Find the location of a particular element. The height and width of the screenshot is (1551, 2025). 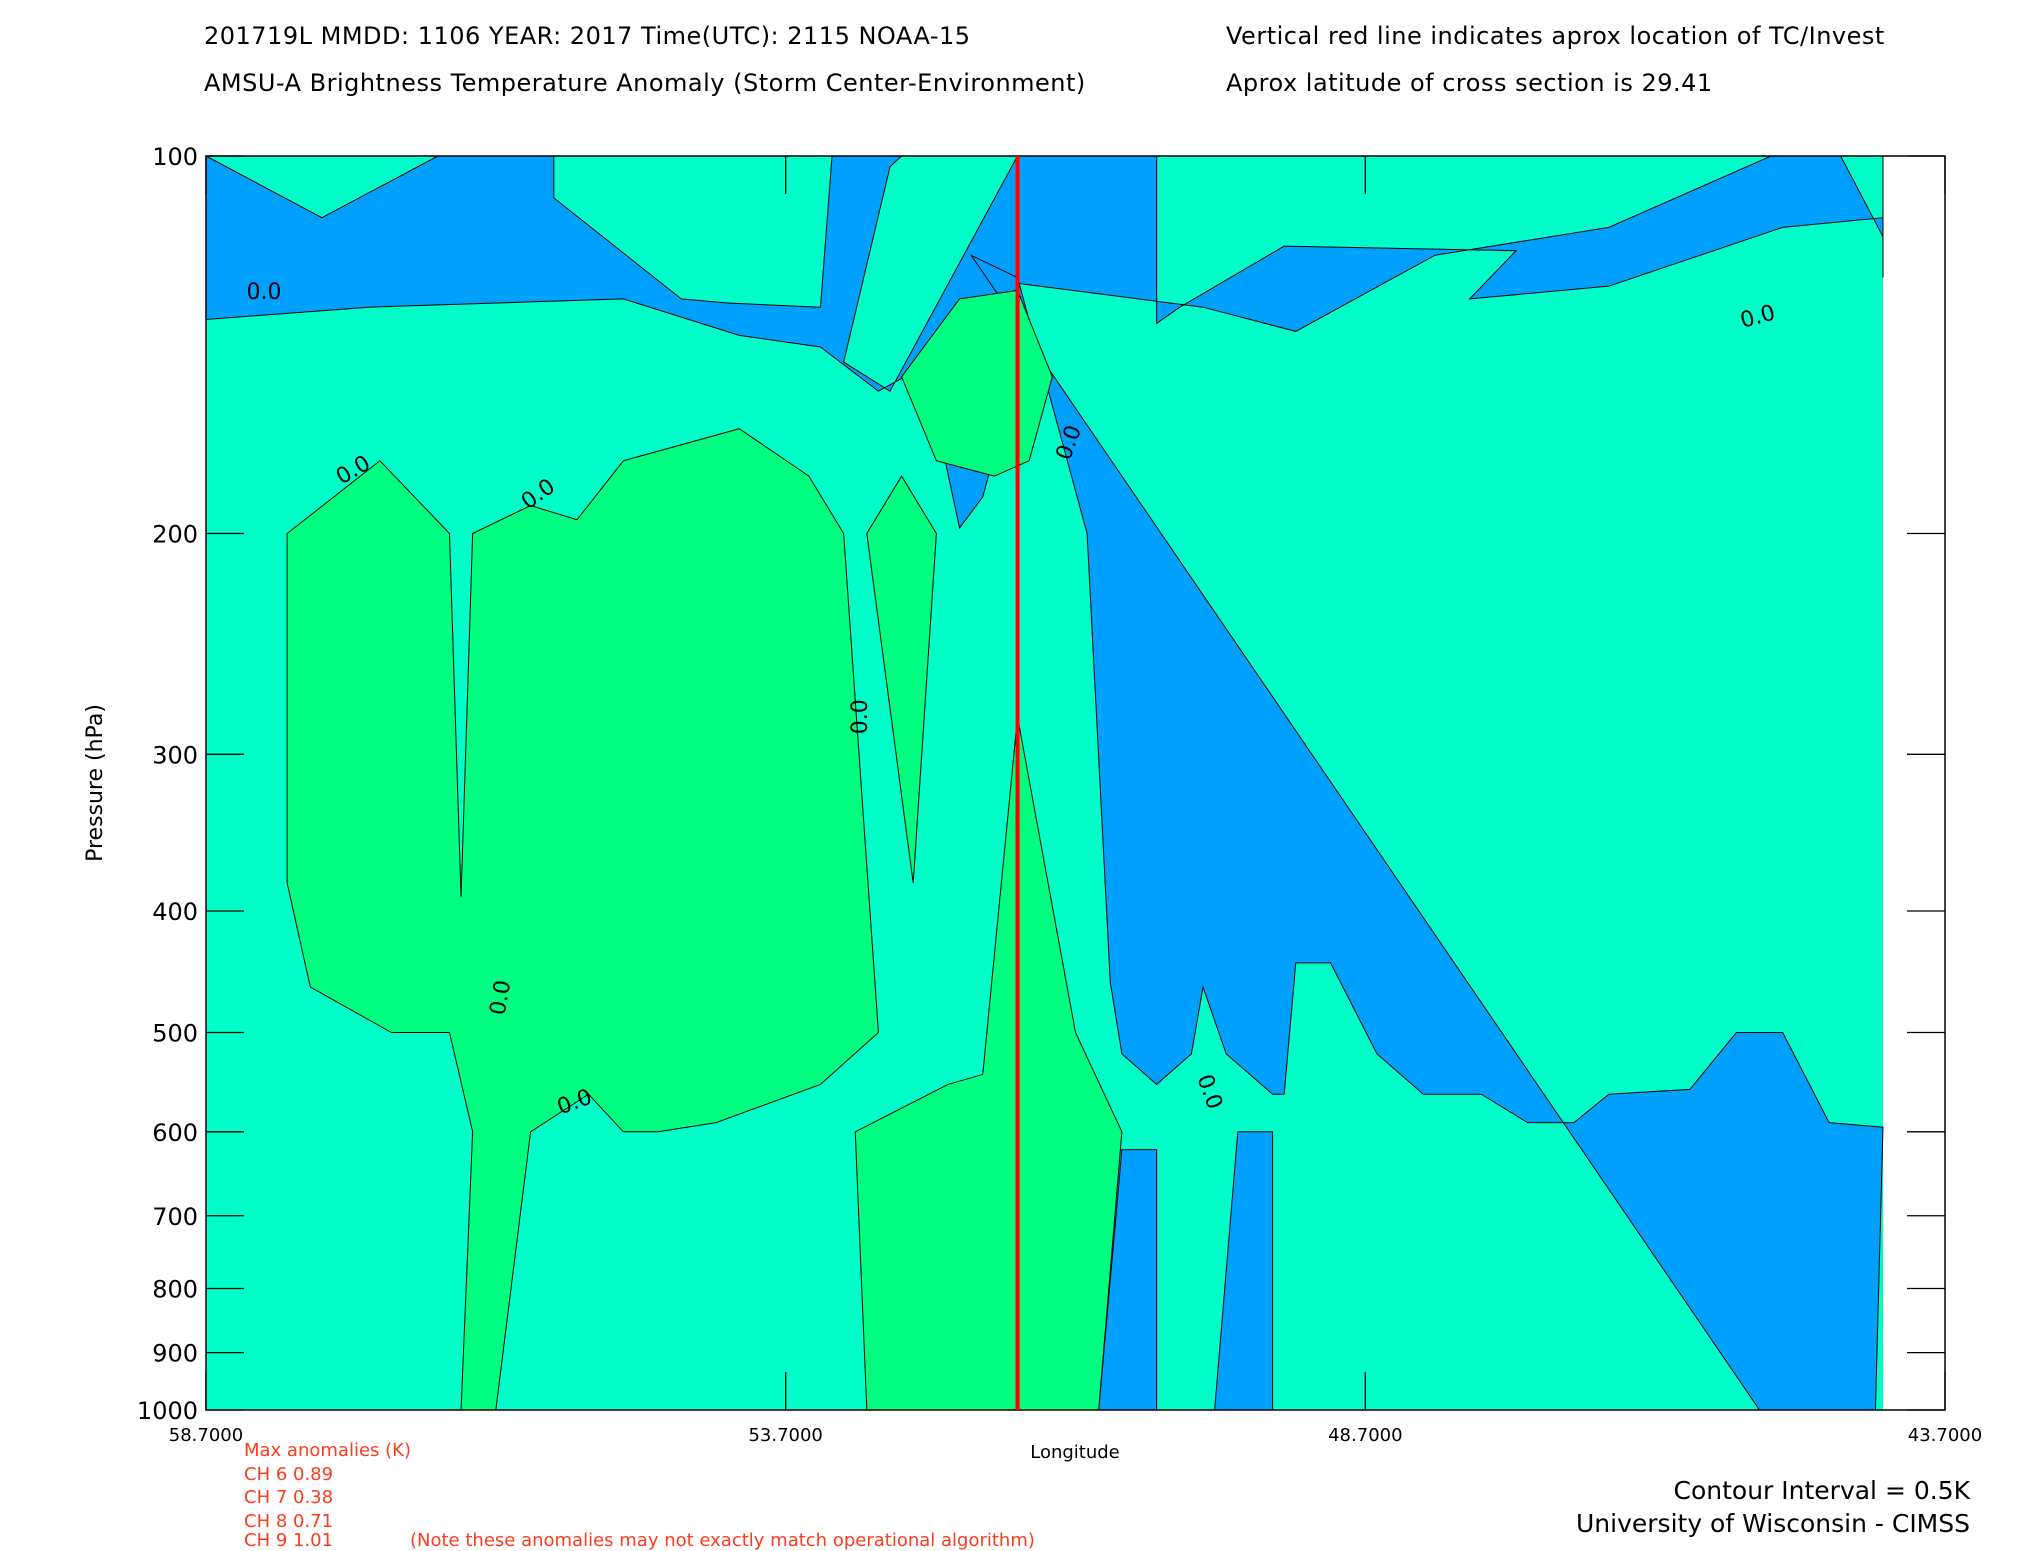

x-tick-label: 53.7000 is located at coordinates (785, 1435).